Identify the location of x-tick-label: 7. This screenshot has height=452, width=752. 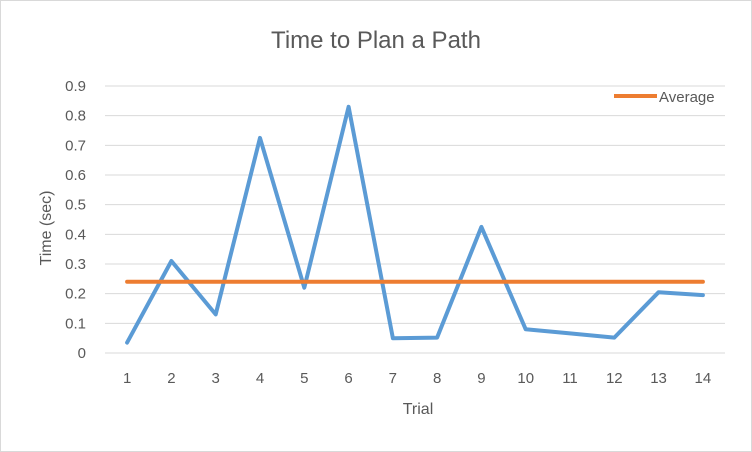
(393, 378).